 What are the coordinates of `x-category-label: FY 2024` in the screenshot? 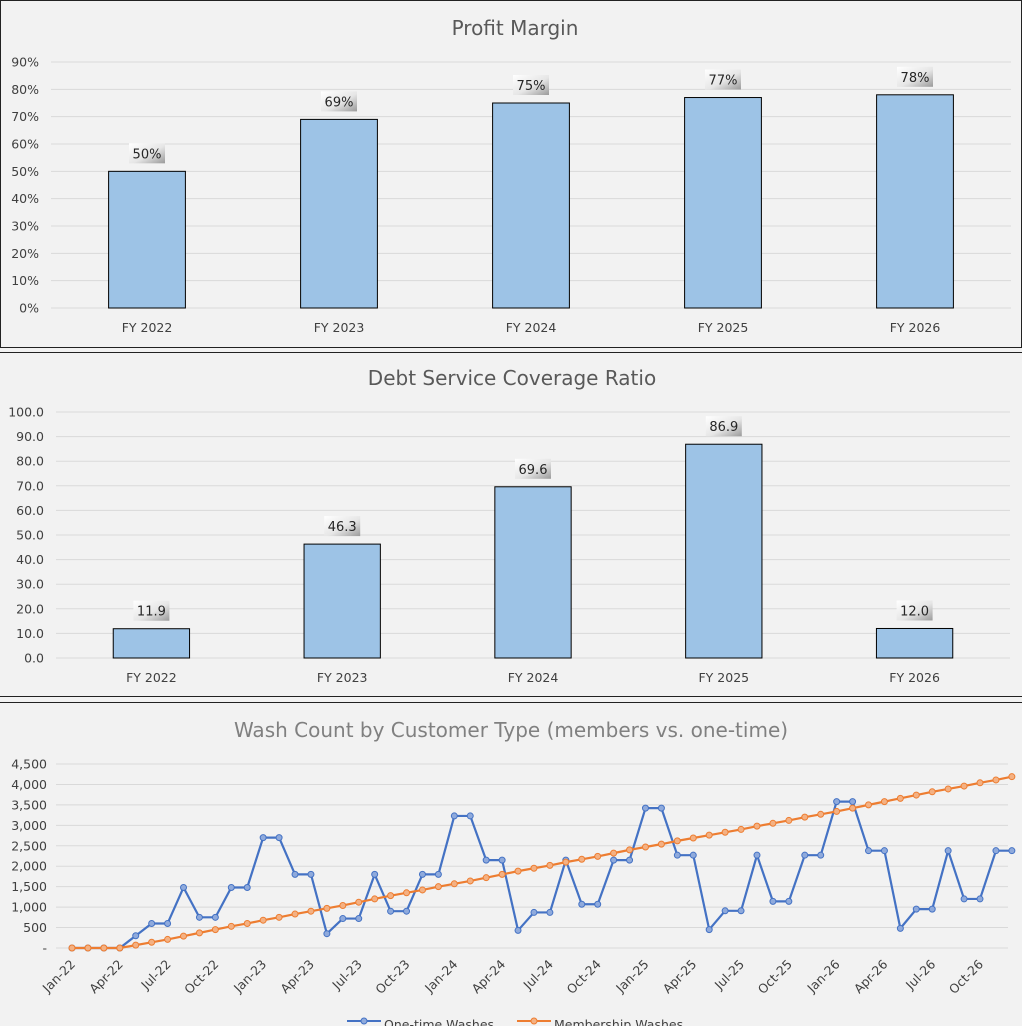 It's located at (533, 677).